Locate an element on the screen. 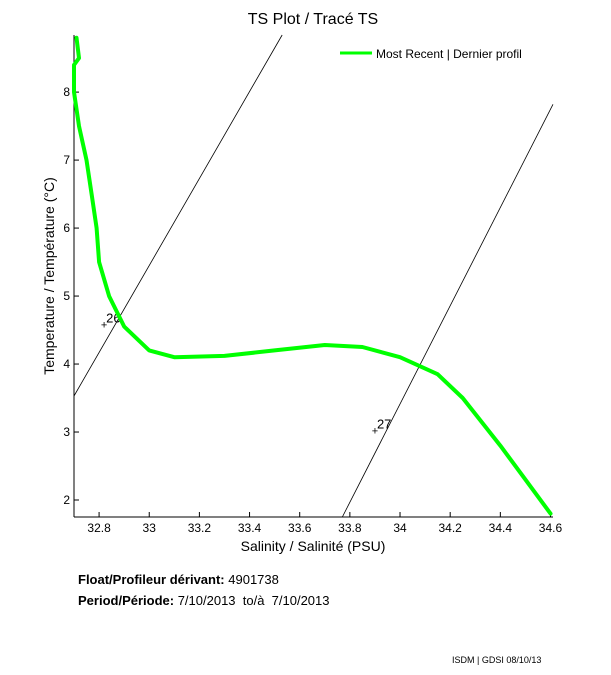  y-axis-label: Temperature / Température (°C) is located at coordinates (49, 276).